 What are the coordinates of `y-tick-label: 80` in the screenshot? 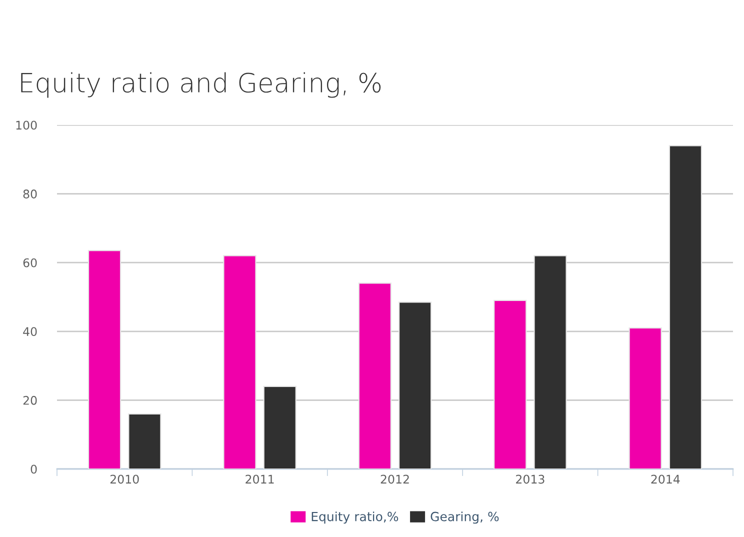 It's located at (30, 194).